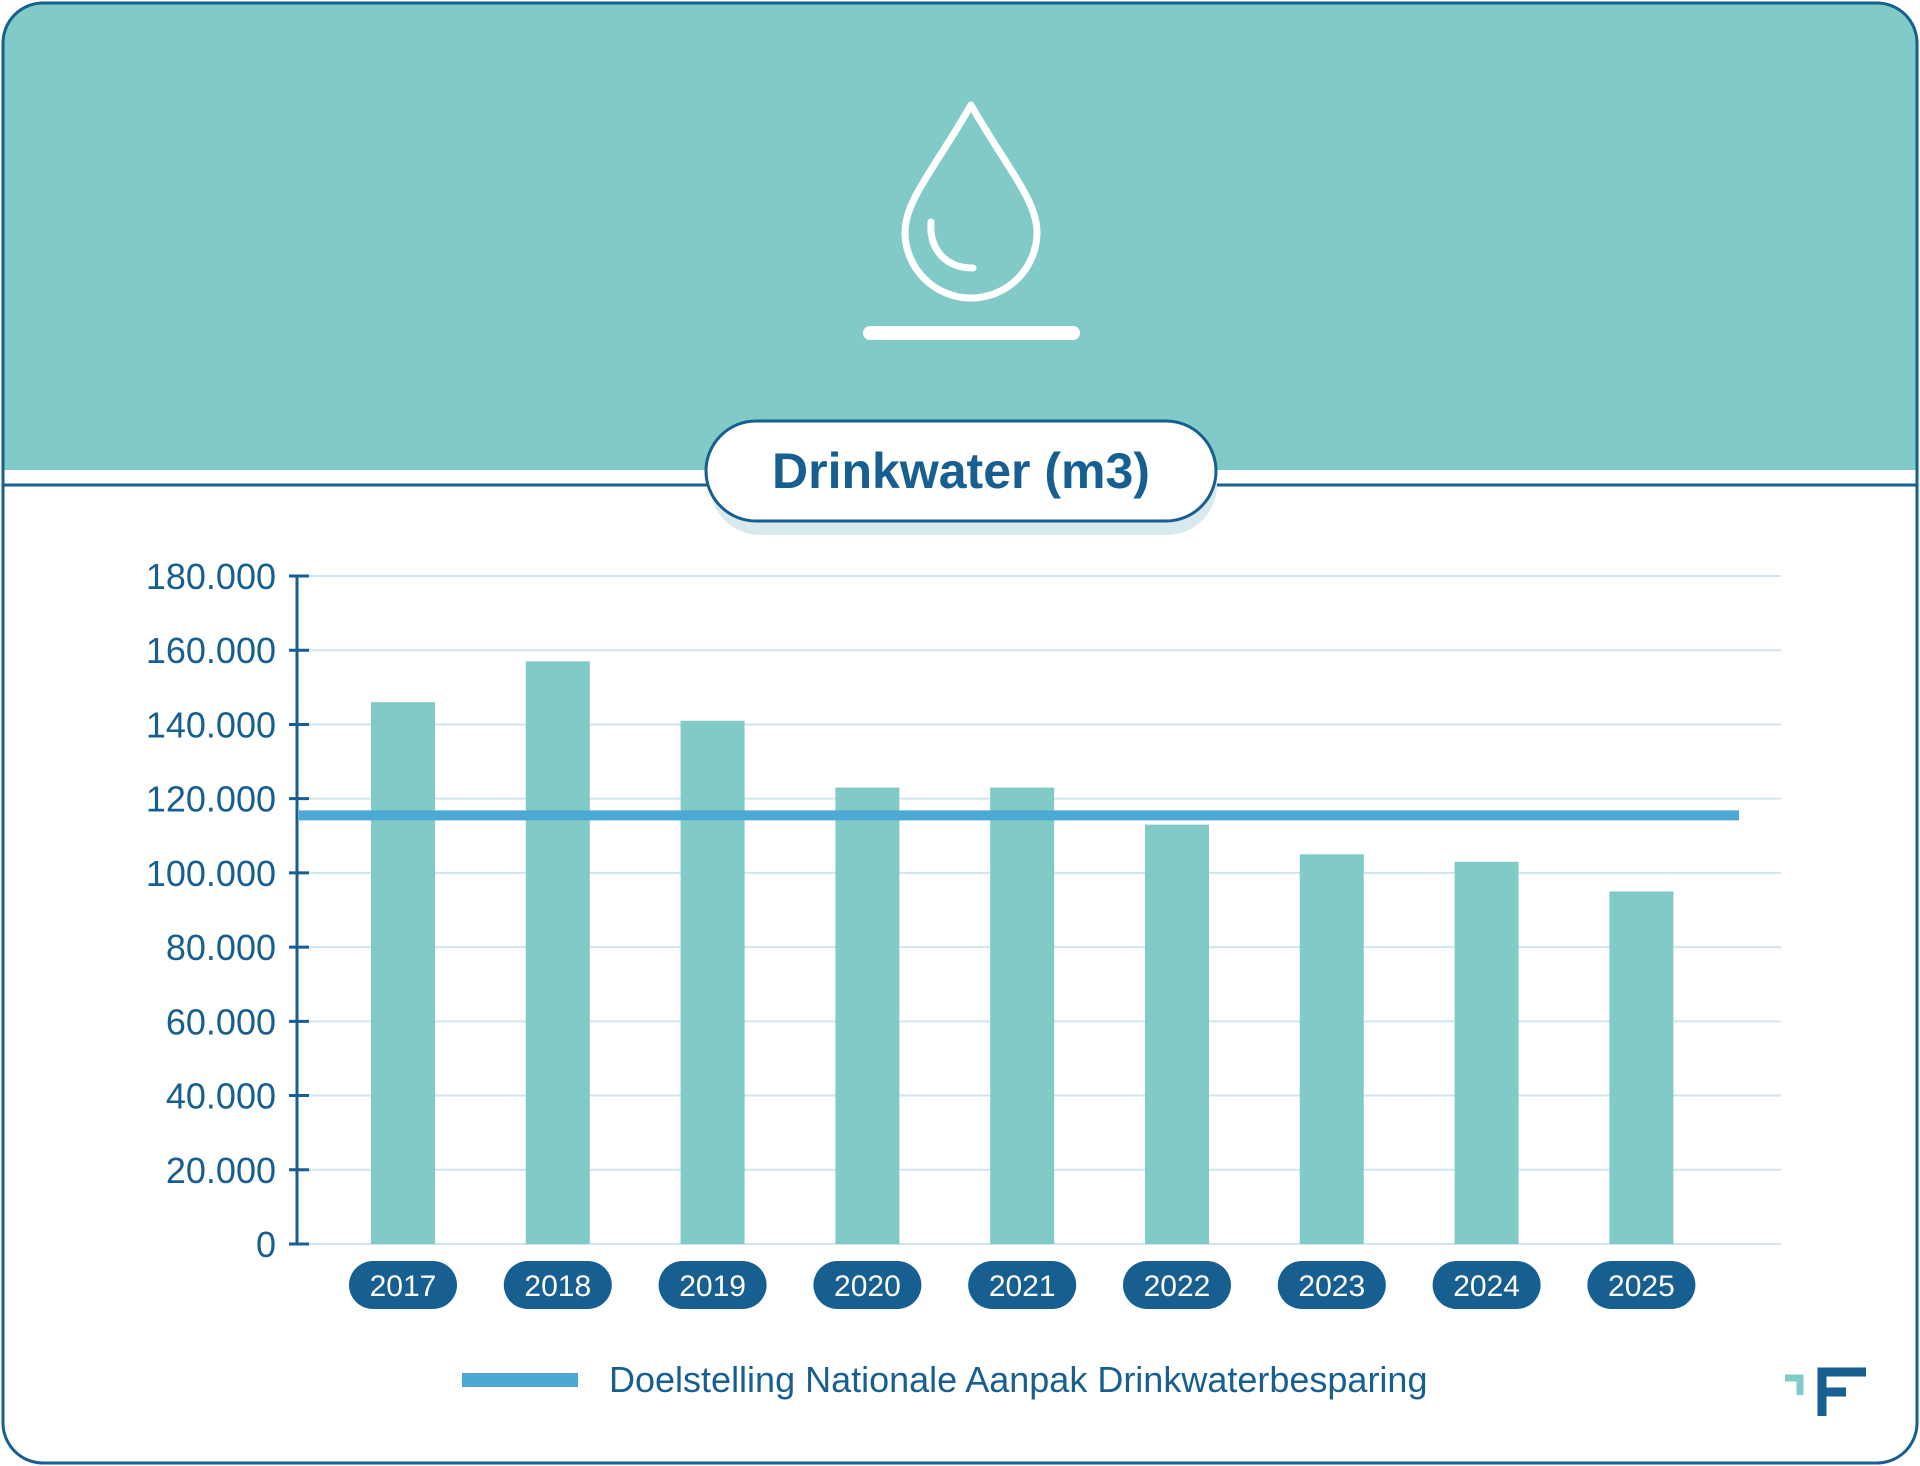  Describe the element at coordinates (221, 1096) in the screenshot. I see `y-tick-label: 40.000` at that location.